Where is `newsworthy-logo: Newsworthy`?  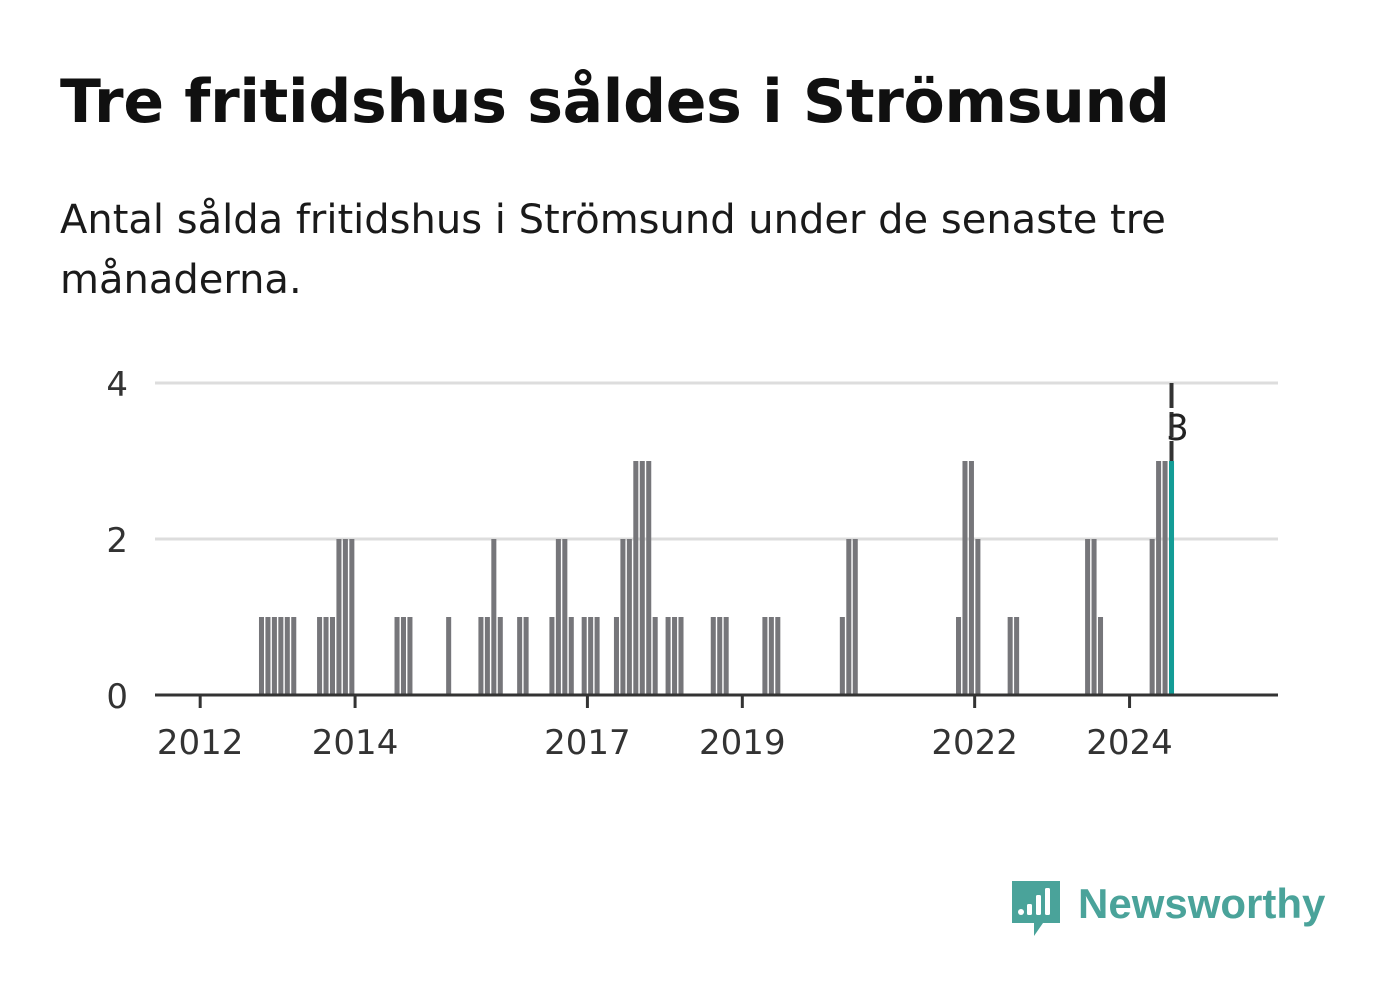 newsworthy-logo: Newsworthy is located at coordinates (1168, 910).